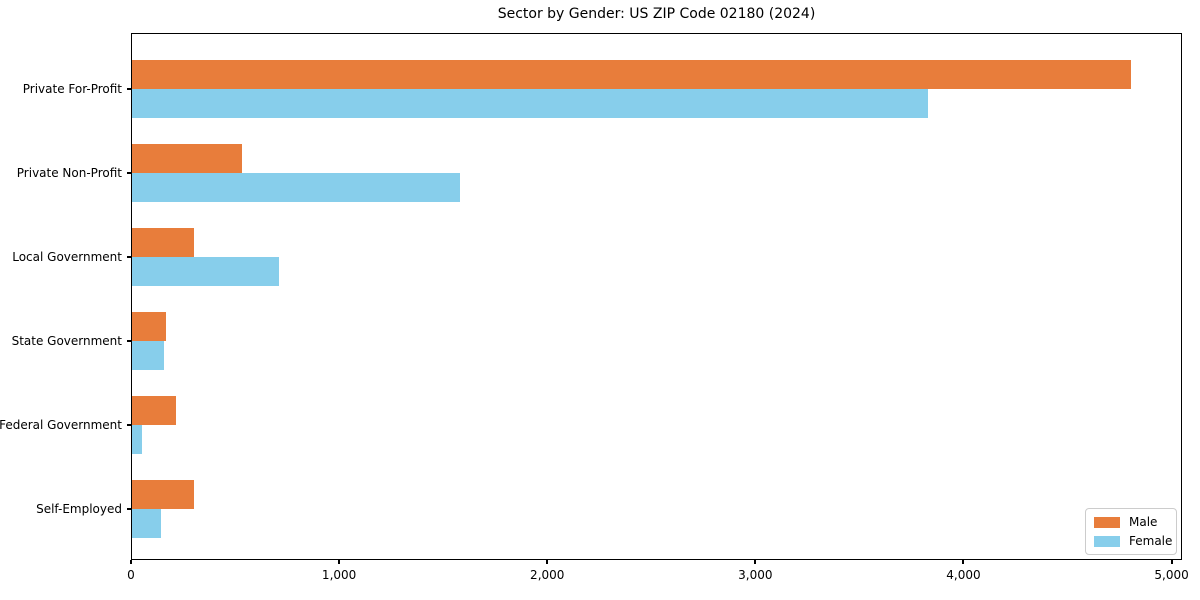 Image resolution: width=1200 pixels, height=600 pixels. Describe the element at coordinates (530, 103) in the screenshot. I see `bar-female-private-for-profit` at that location.